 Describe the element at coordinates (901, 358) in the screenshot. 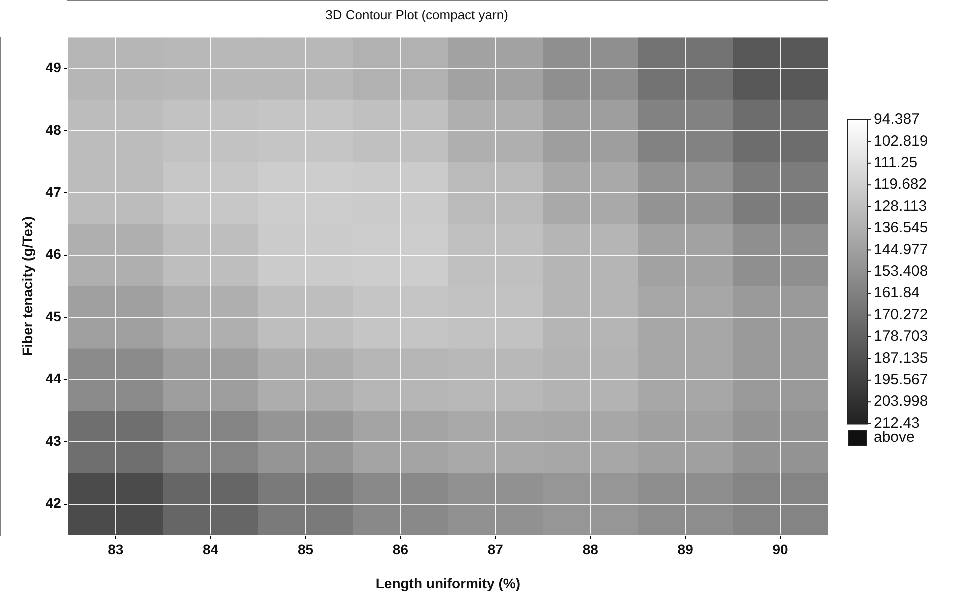

I see `color-bar-label: 187.135` at that location.